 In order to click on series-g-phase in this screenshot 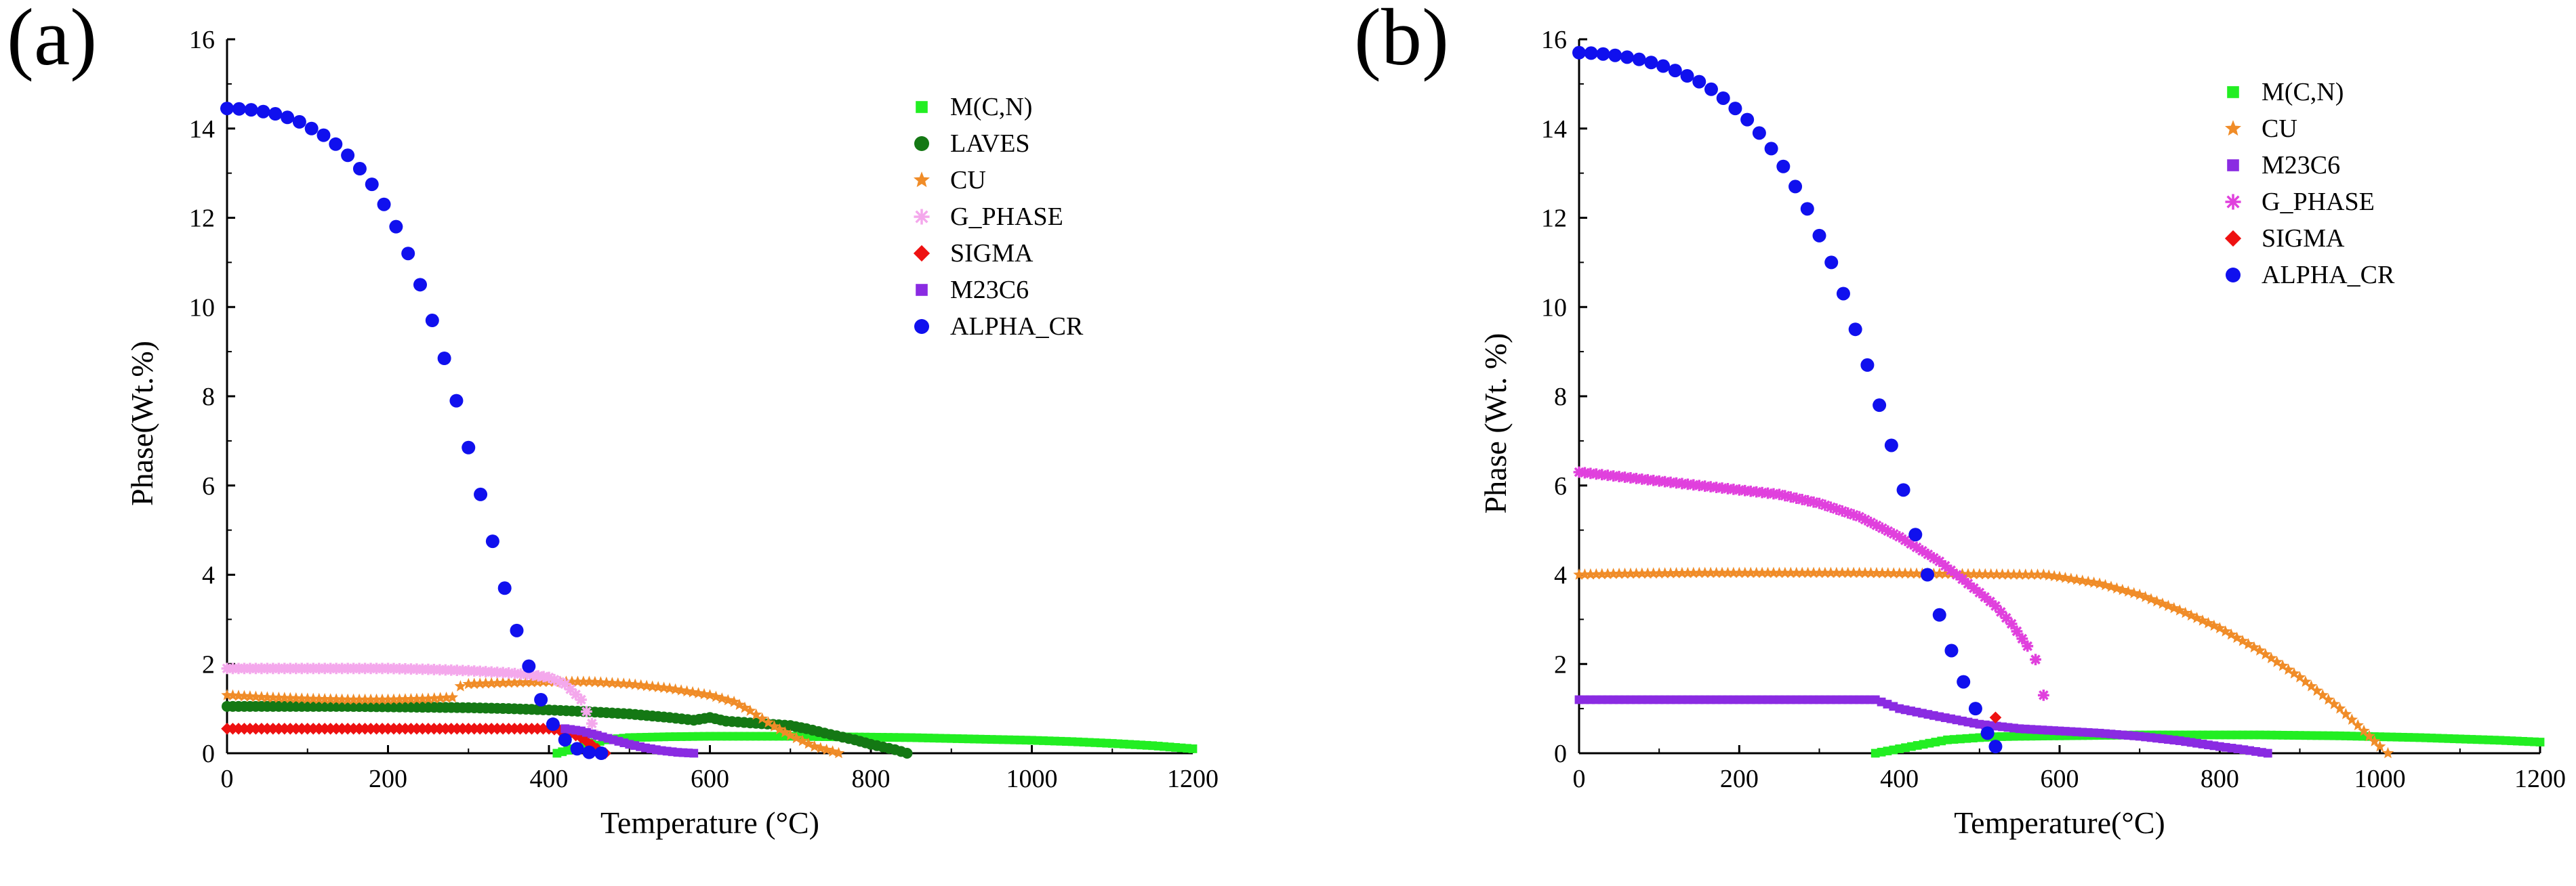, I will do `click(412, 702)`.